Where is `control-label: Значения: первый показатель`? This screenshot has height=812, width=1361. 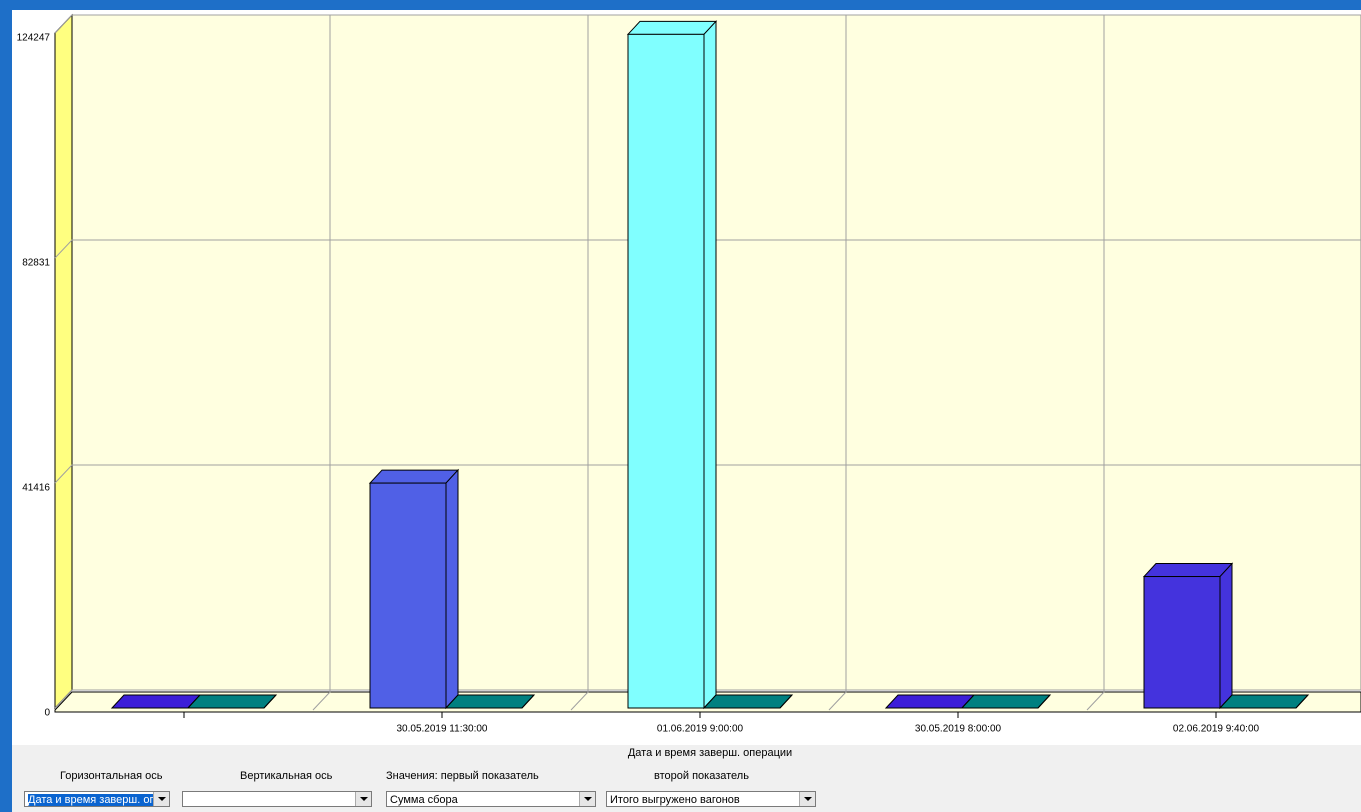
control-label: Значения: первый показатель is located at coordinates (462, 776).